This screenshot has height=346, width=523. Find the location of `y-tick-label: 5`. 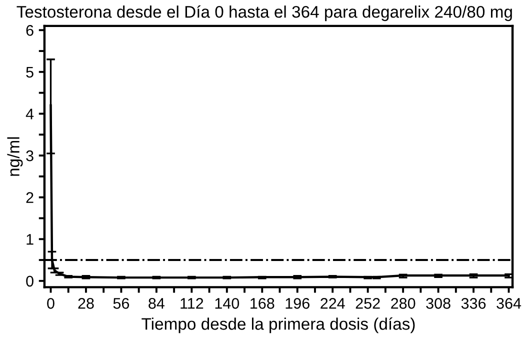

y-tick-label: 5 is located at coordinates (30, 72).